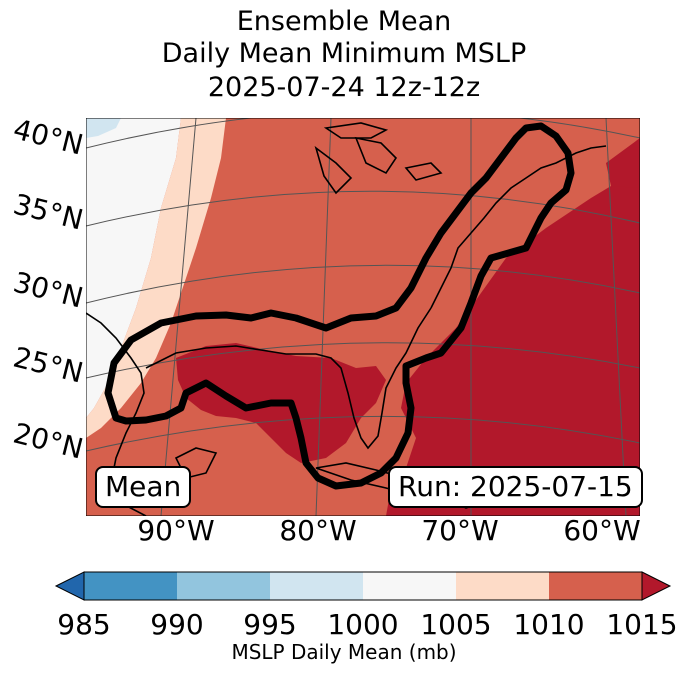 This screenshot has width=688, height=674. I want to click on lon-label-90: 90°W, so click(176, 530).